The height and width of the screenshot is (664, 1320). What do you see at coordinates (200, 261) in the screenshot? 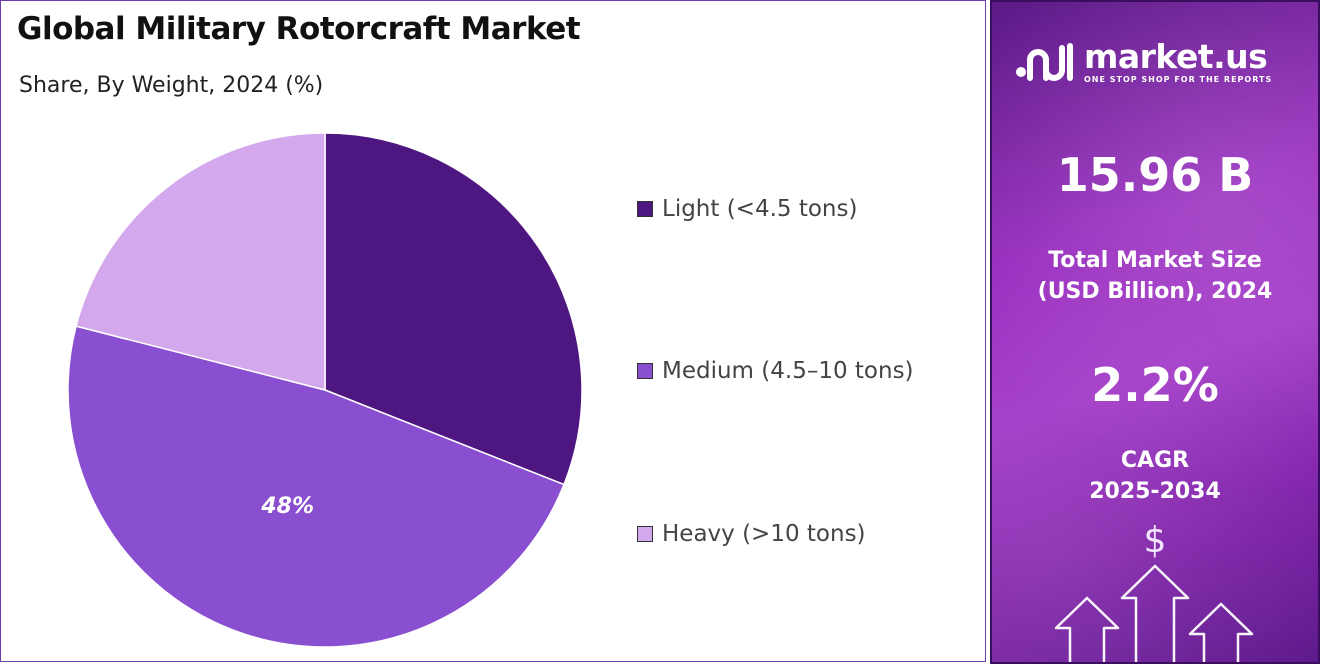
I see `pie-slice-heavy` at bounding box center [200, 261].